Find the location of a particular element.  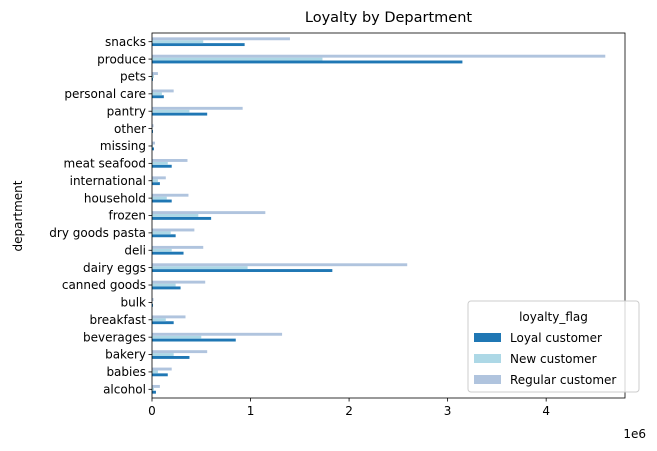

bar-personal-care-regular-customer is located at coordinates (163, 91).